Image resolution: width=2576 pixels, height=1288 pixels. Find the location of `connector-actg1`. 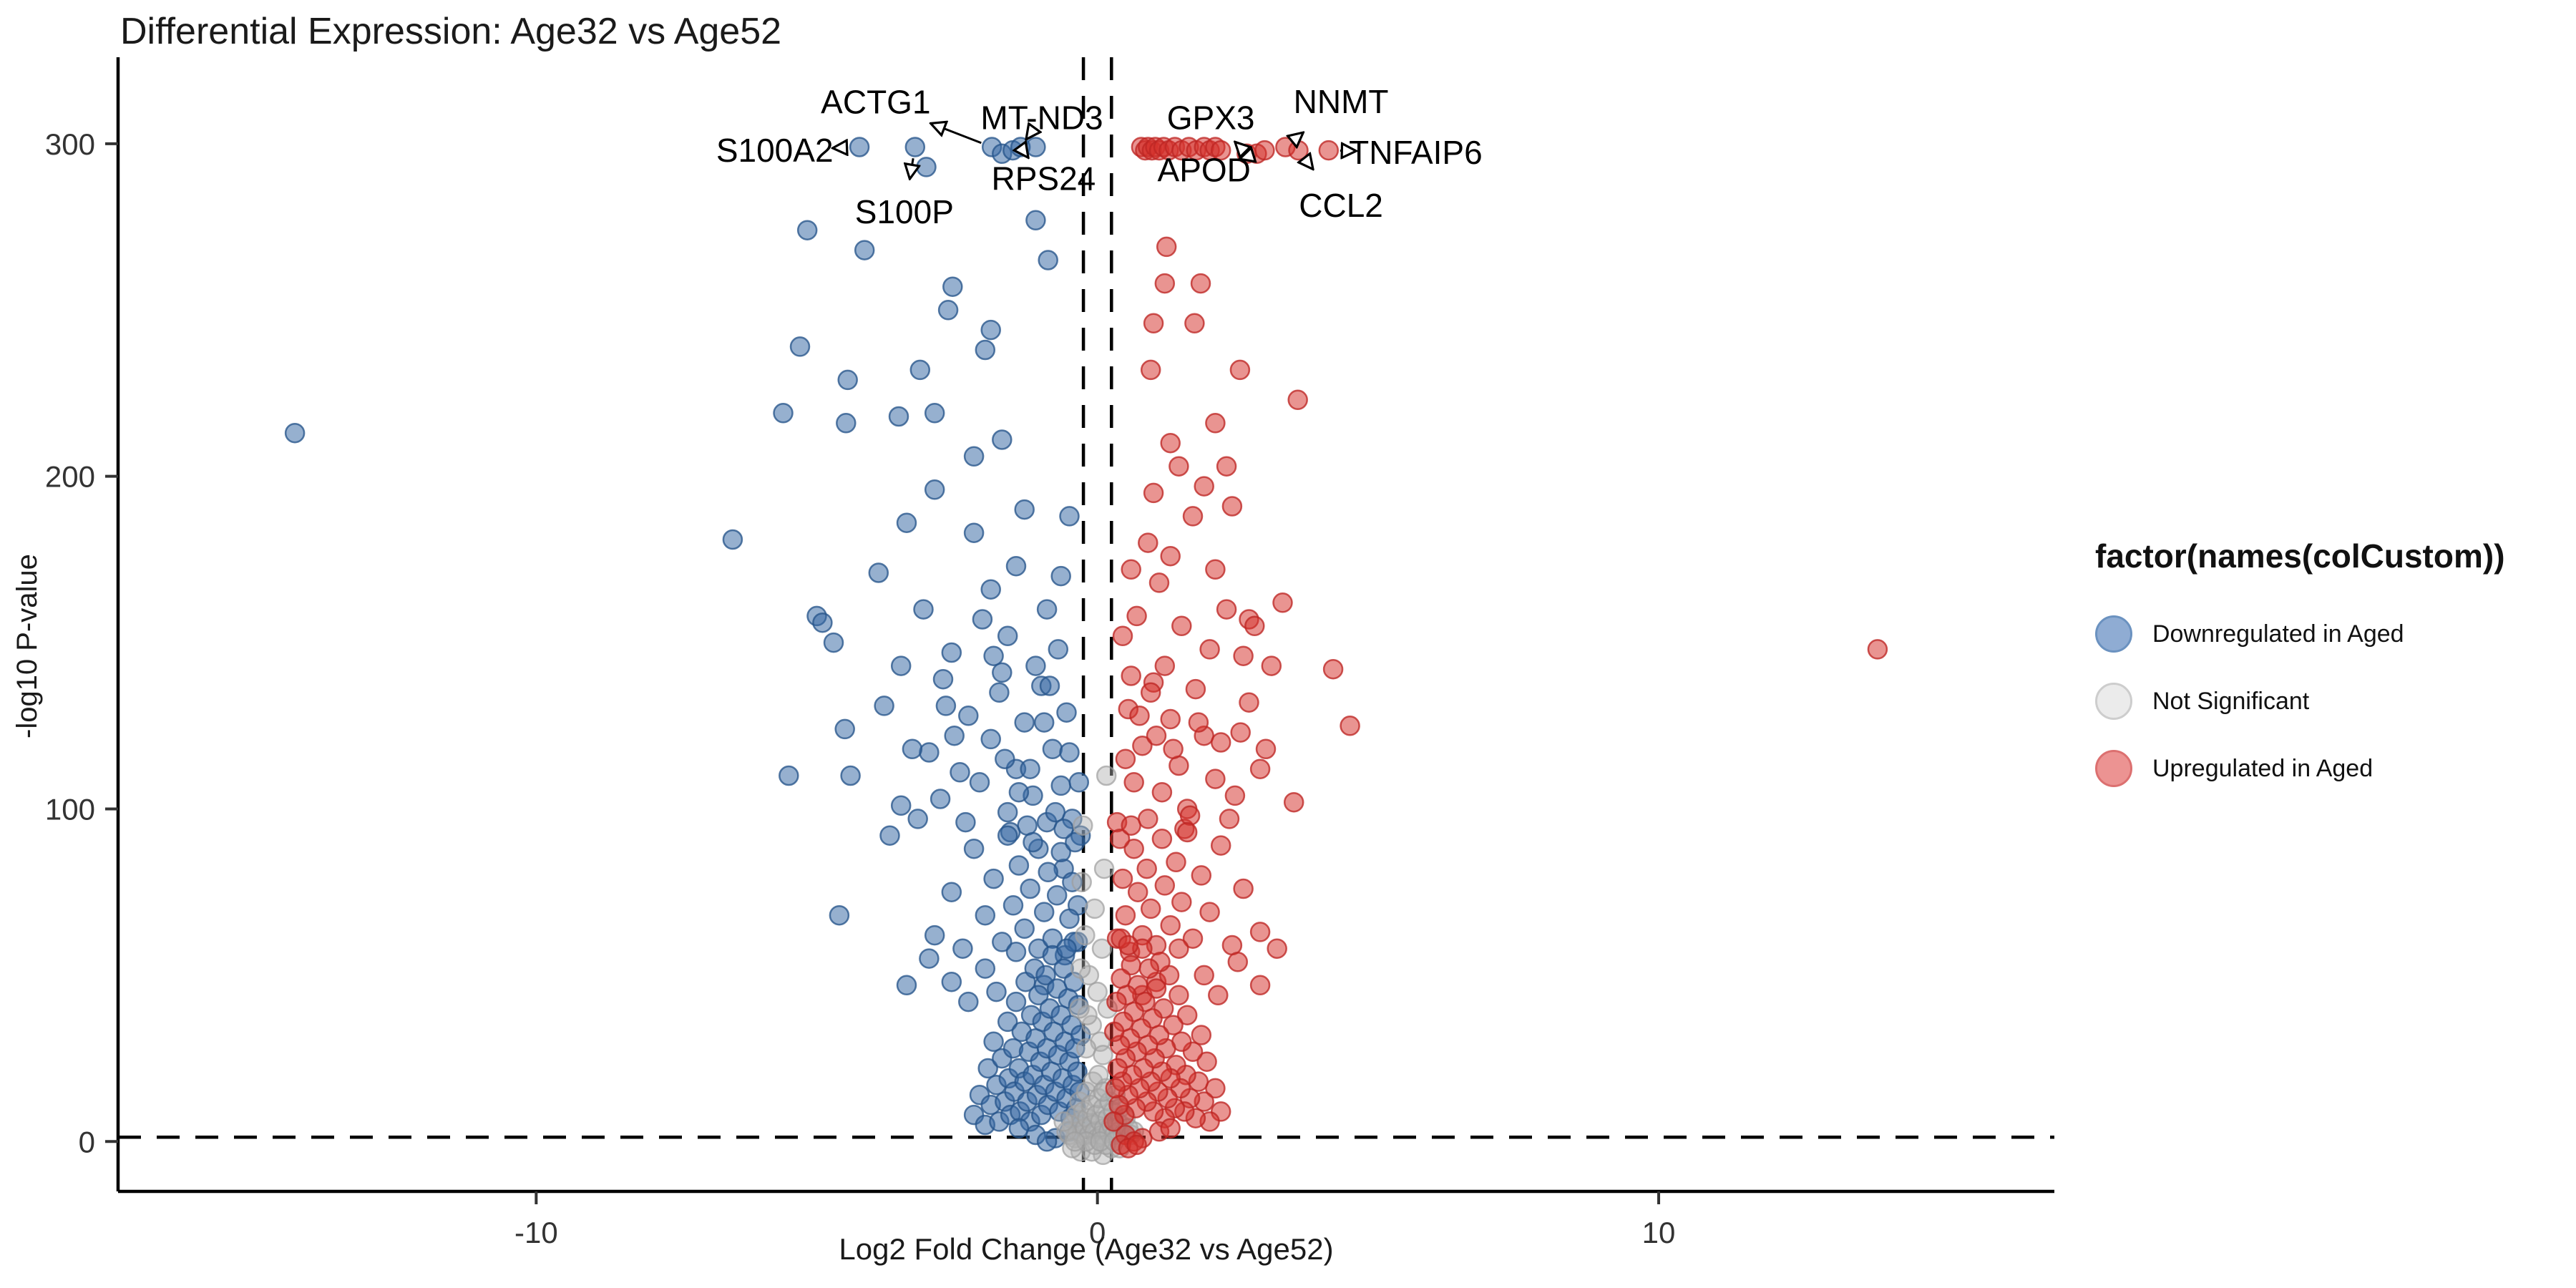

connector-actg1 is located at coordinates (957, 134).